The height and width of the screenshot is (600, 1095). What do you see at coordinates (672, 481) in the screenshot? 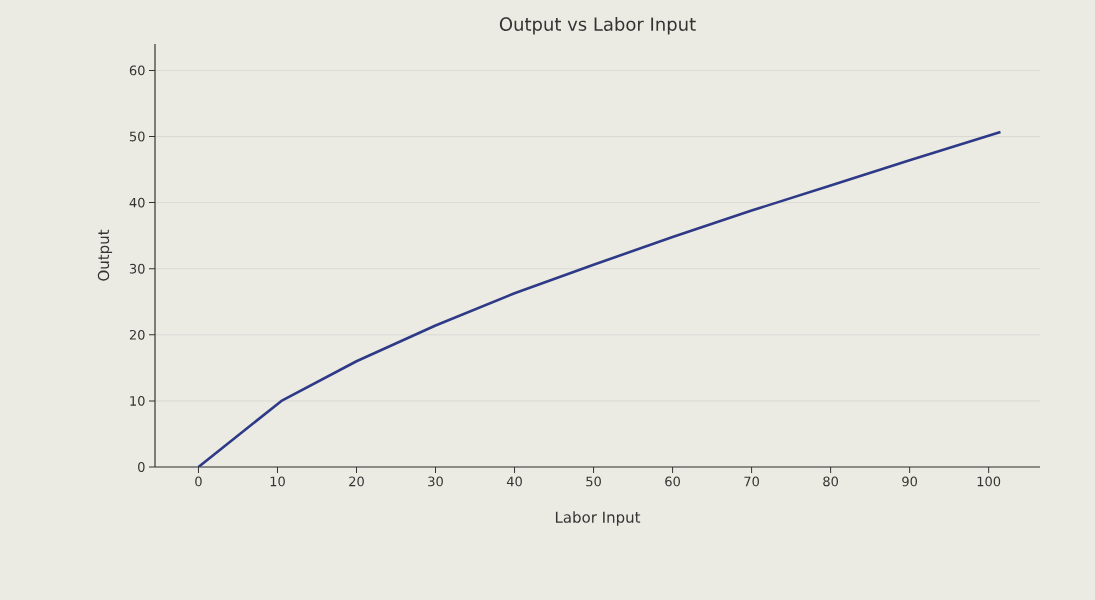
I see `x-tick-label: 60` at bounding box center [672, 481].